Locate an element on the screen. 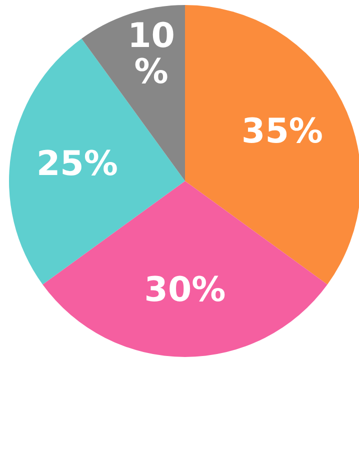  data-label: 25% is located at coordinates (77, 164).